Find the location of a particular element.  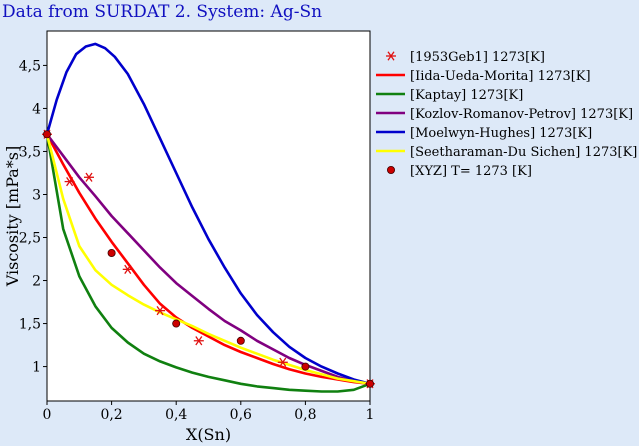

legend-item: [Iida-Ueda-Morita] 1273[K] is located at coordinates (483, 76).